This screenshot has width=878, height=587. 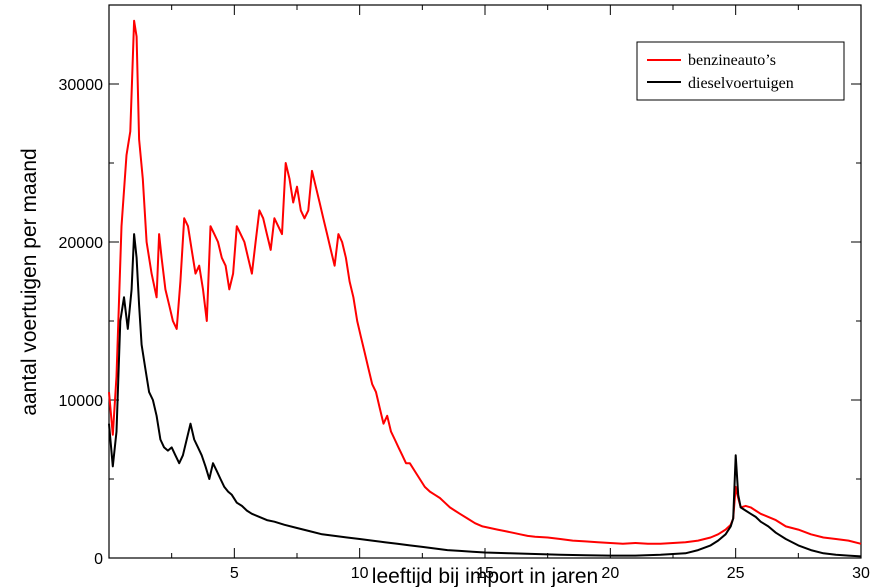 I want to click on x-axis-label: leeftijd bij import in jaren, so click(x=485, y=576).